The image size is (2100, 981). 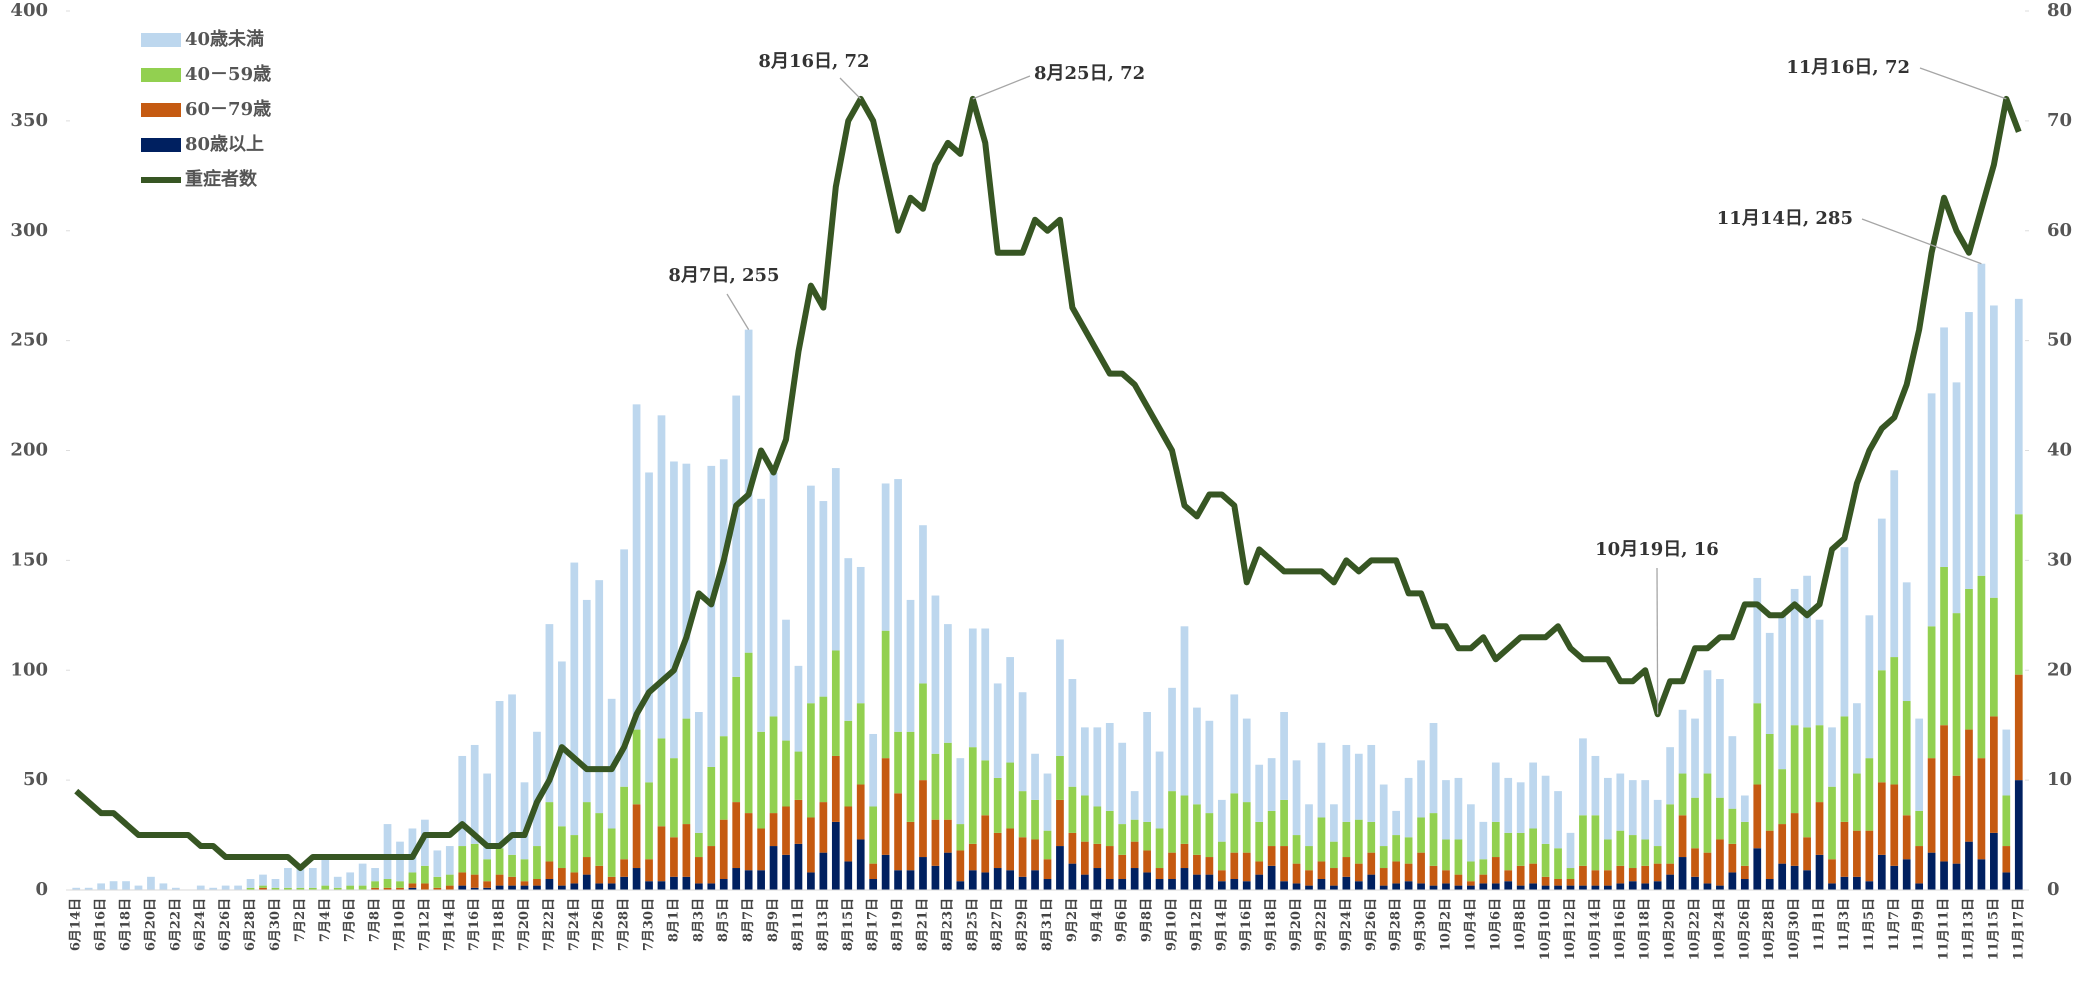 What do you see at coordinates (1844, 924) in the screenshot?
I see `x-tick-label: 11月3日` at bounding box center [1844, 924].